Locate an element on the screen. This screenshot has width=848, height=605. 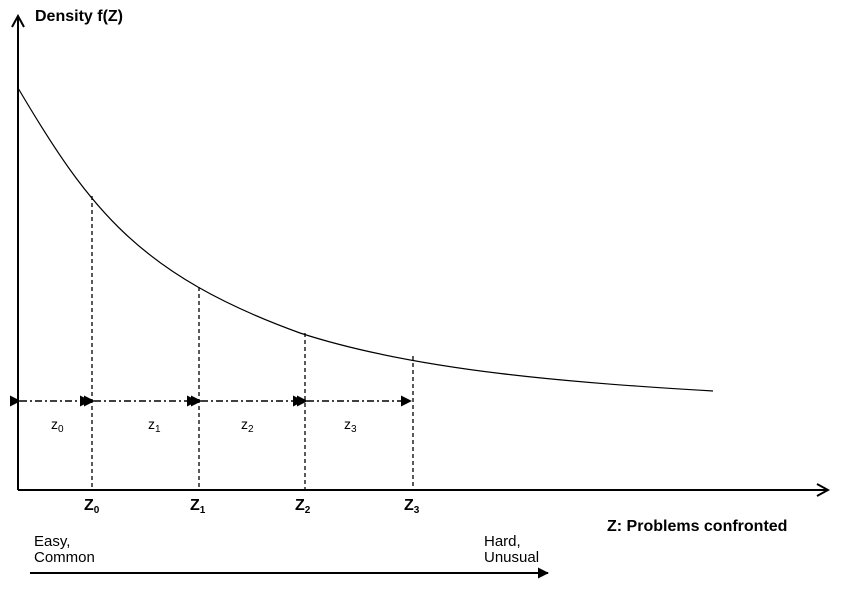
hard-note-line1: Hard, is located at coordinates (502, 541).